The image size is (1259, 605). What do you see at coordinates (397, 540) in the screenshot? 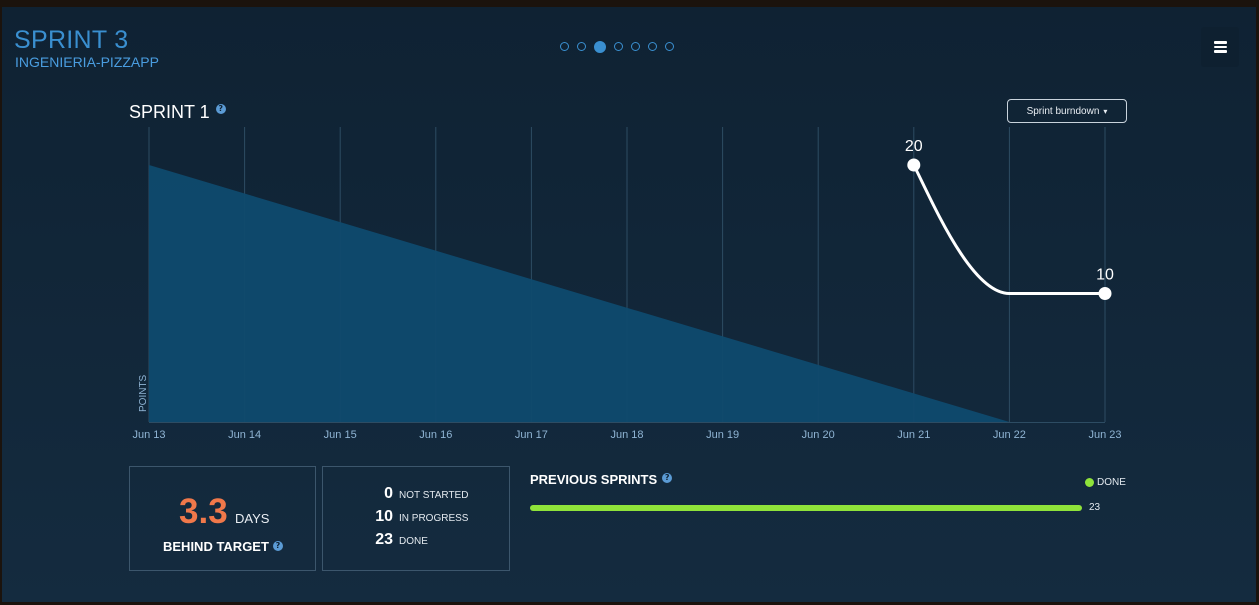
I see `stat-row-done: 23 DONE` at bounding box center [397, 540].